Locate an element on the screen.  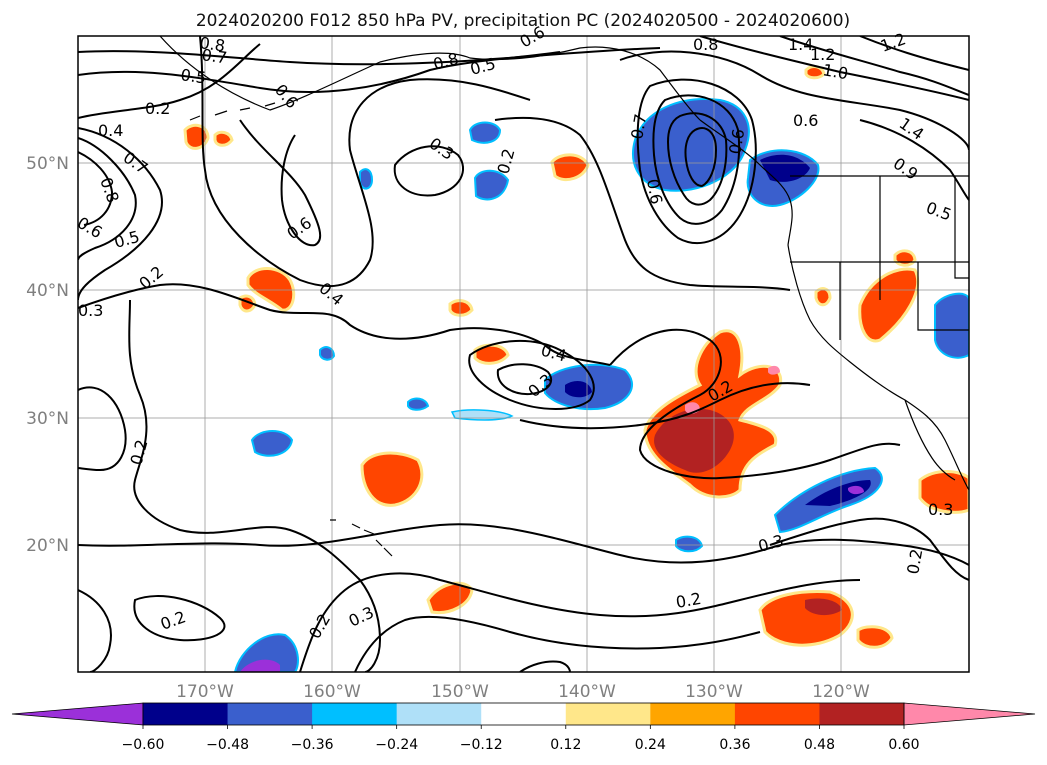
precip-pos-se2 is located at coordinates (875, 637).